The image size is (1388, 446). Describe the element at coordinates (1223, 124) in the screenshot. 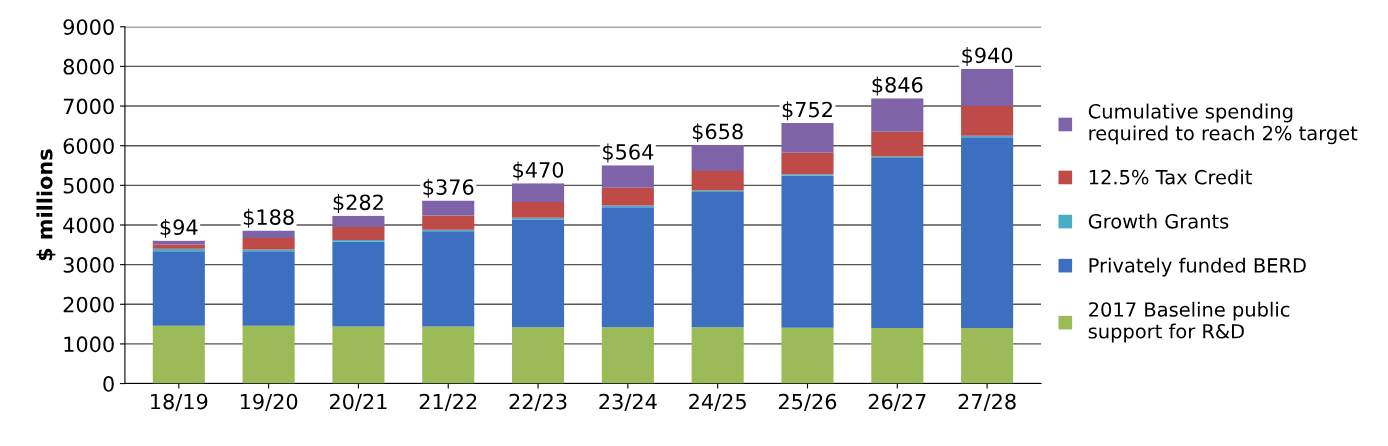

I see `legend-label: Cumulative spending required to reach 2% target` at that location.